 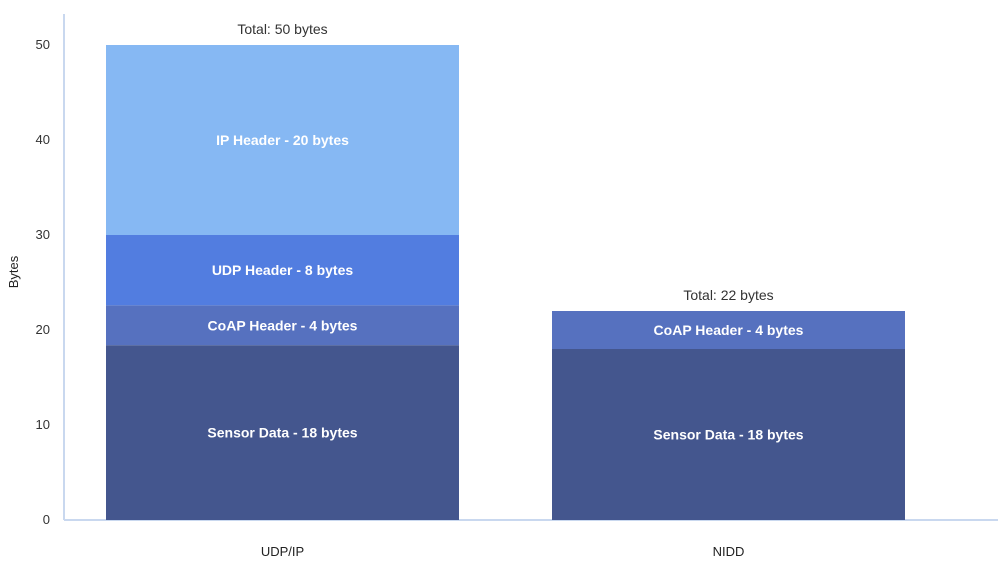 What do you see at coordinates (43, 139) in the screenshot?
I see `y-tick-label: 40` at bounding box center [43, 139].